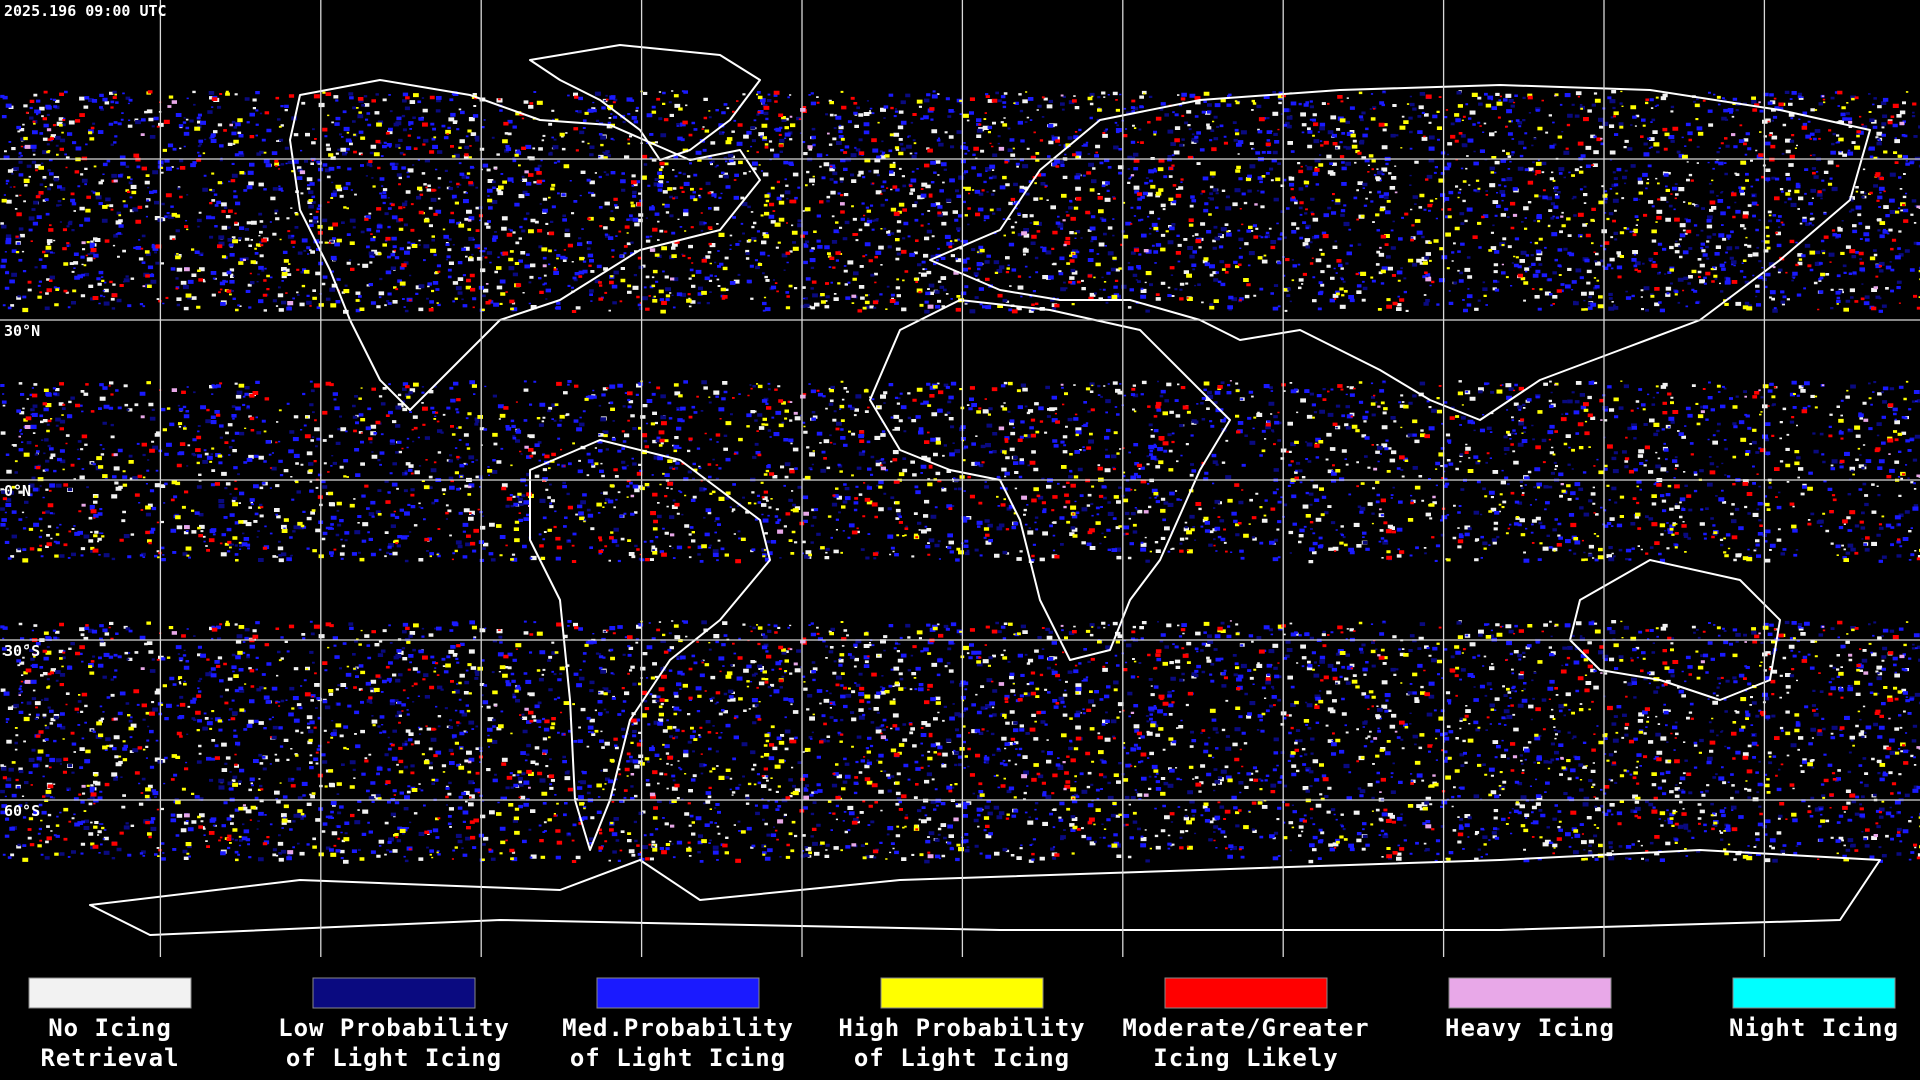  Describe the element at coordinates (85, 11) in the screenshot. I see `timestamp: 2025.196 09:00 UTC` at that location.